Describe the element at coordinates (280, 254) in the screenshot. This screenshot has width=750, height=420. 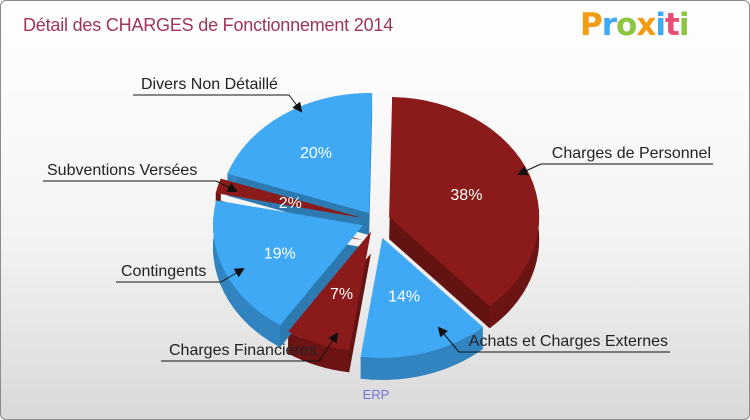
I see `pct-label-contingents: 19%` at that location.